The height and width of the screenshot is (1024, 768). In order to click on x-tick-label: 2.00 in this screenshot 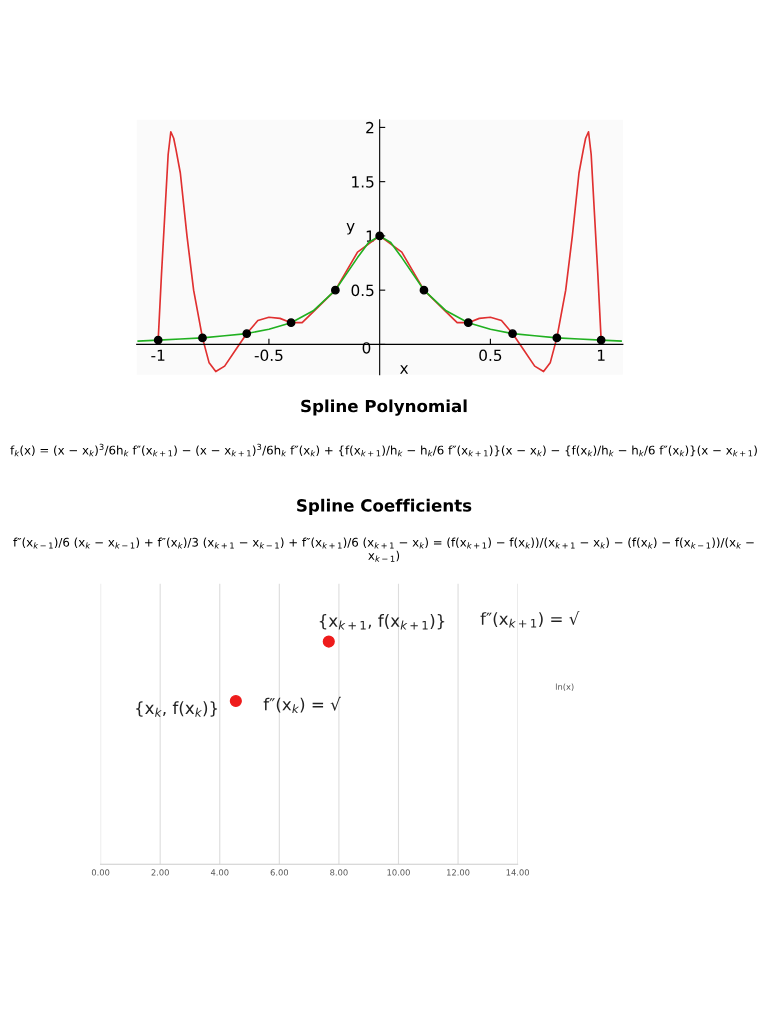, I will do `click(160, 872)`.